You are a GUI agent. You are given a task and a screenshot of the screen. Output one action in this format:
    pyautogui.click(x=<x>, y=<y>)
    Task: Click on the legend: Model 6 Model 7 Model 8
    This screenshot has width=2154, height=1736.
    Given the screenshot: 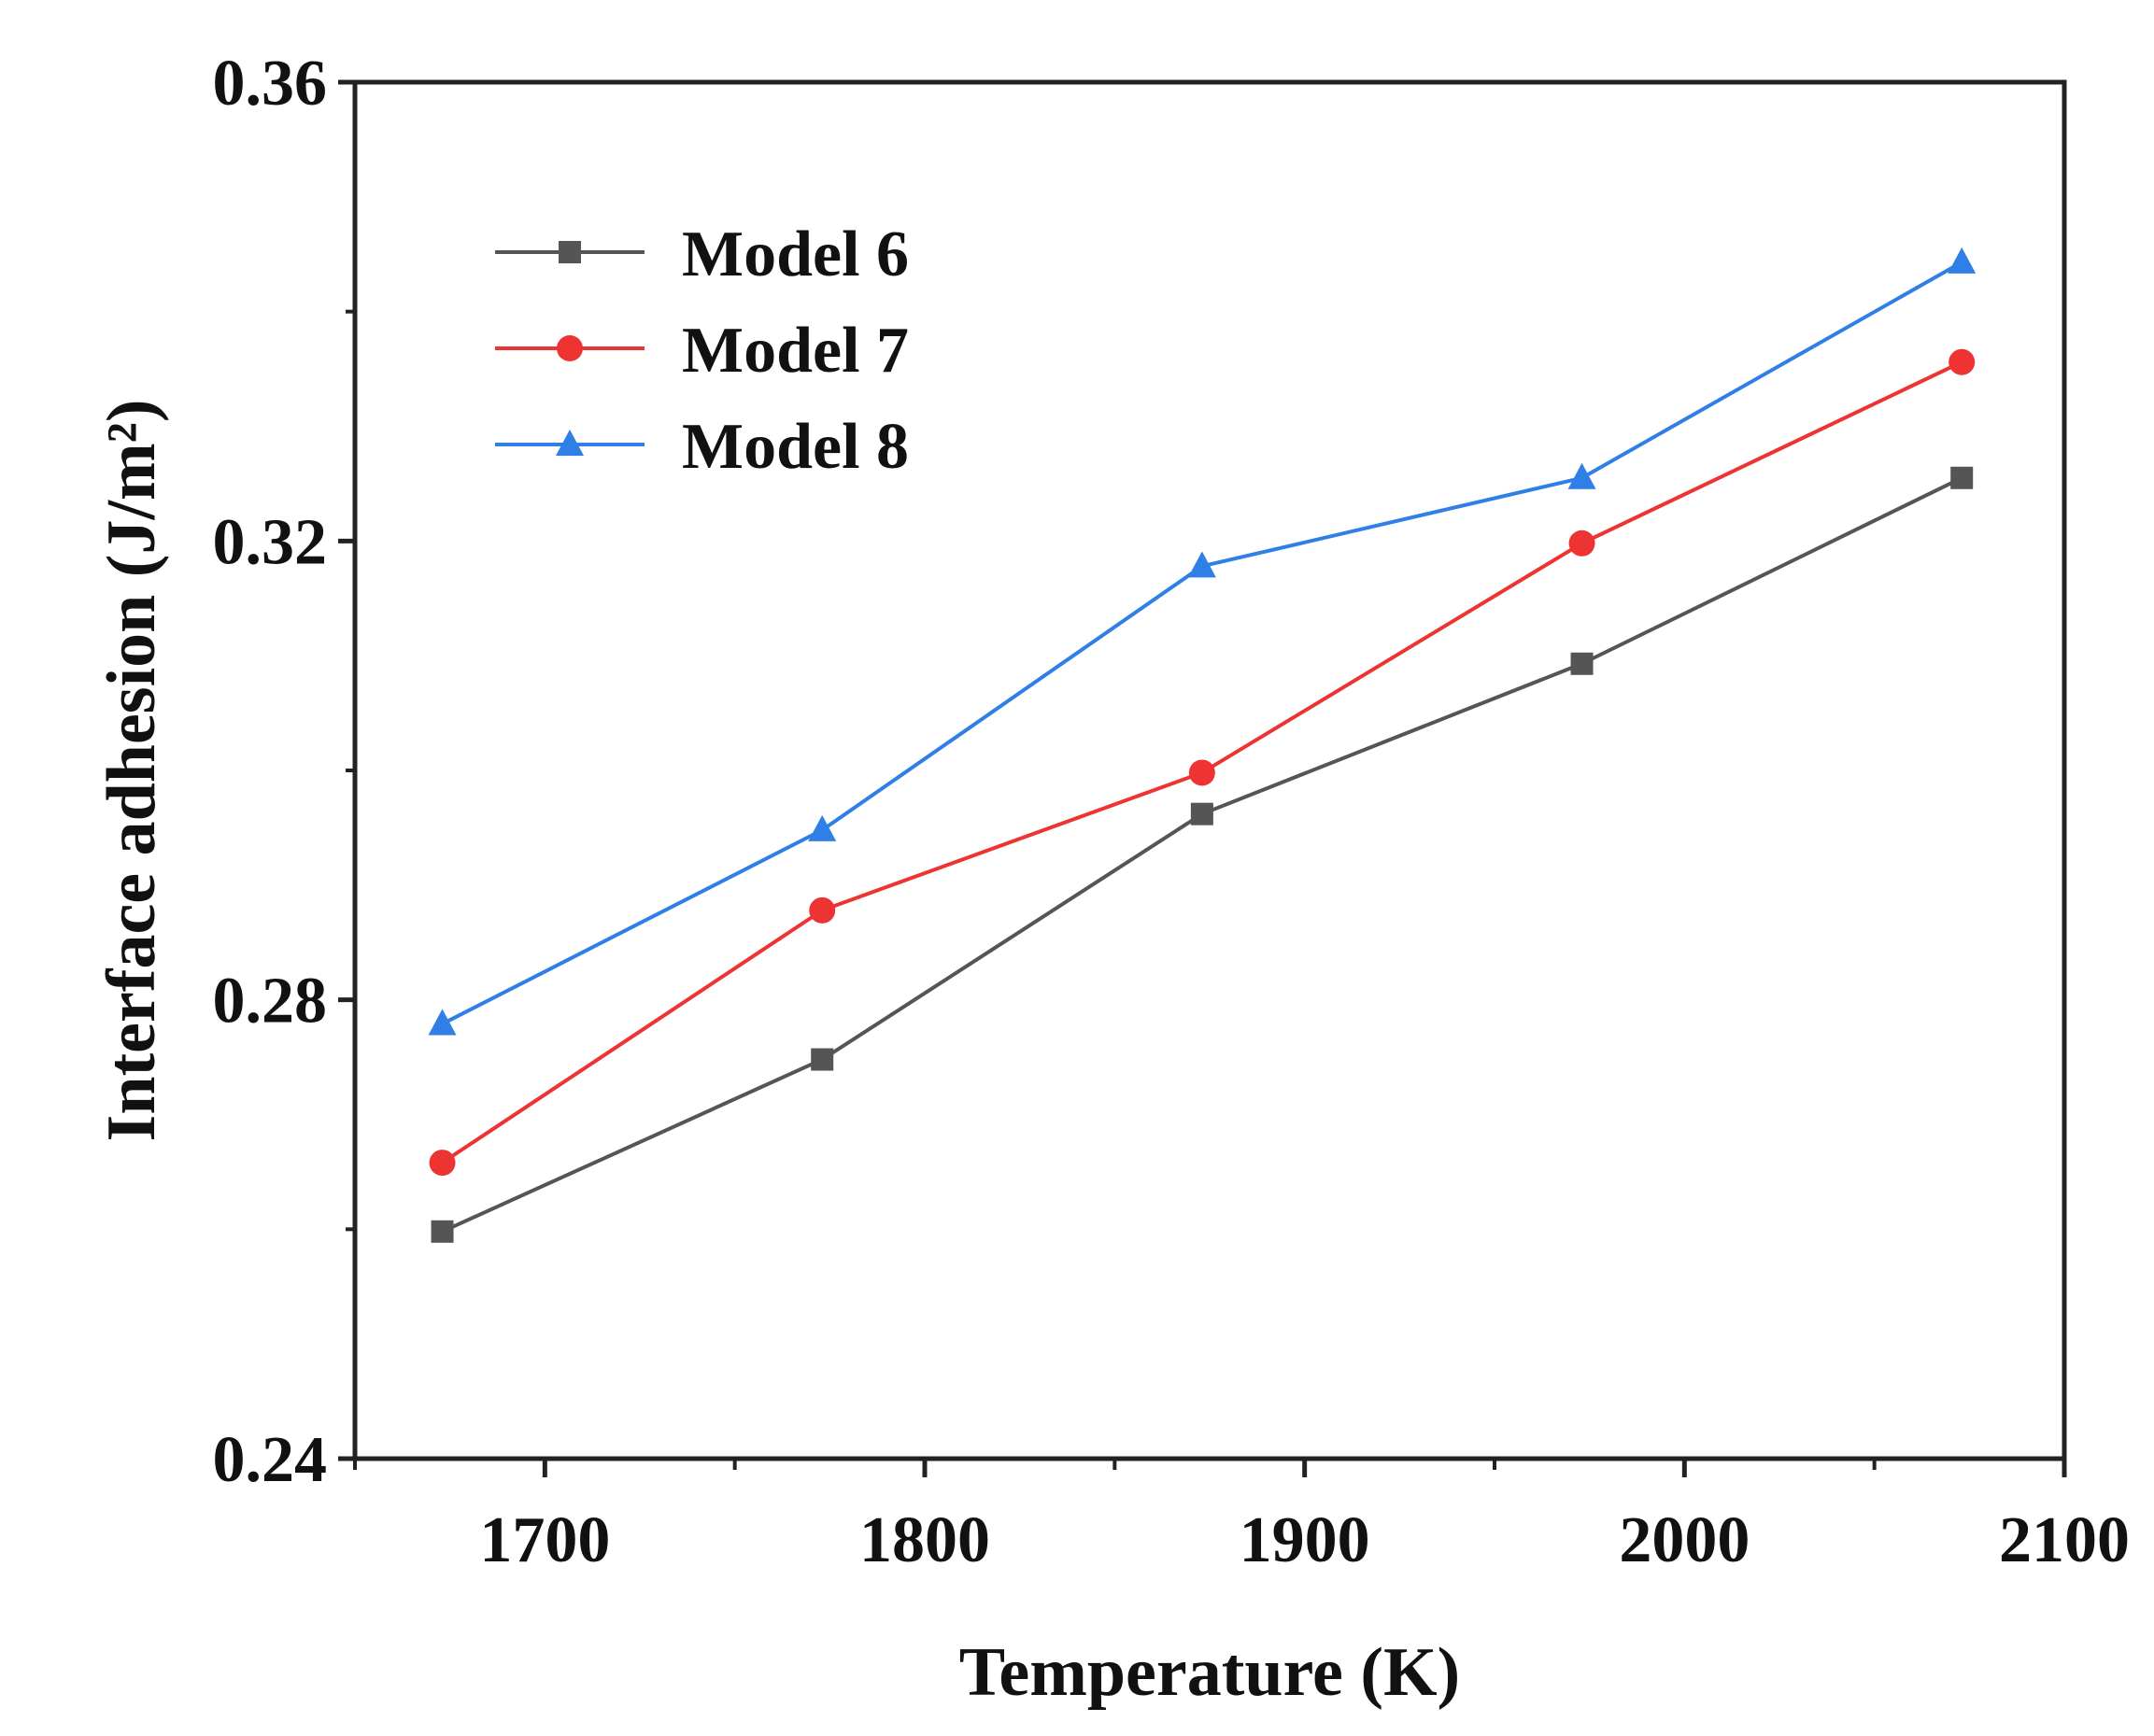 What is the action you would take?
    pyautogui.click(x=702, y=351)
    